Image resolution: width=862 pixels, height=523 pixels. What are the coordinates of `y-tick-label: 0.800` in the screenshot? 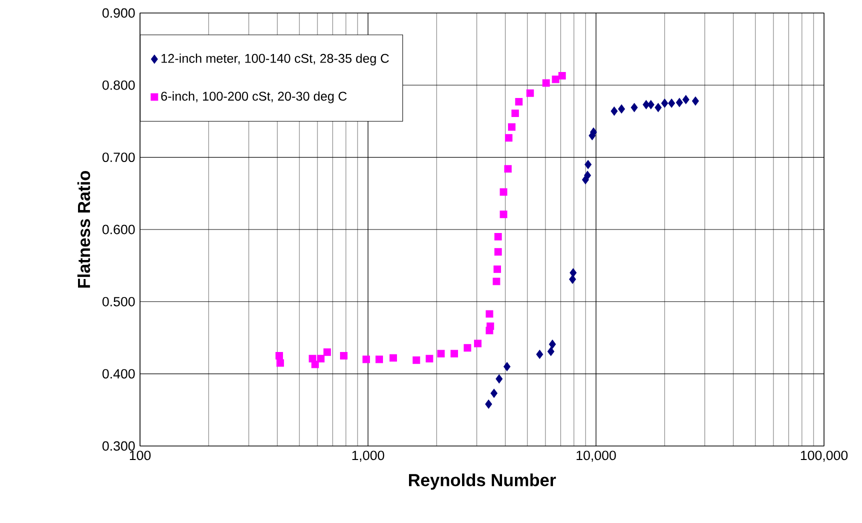 It's located at (118, 85).